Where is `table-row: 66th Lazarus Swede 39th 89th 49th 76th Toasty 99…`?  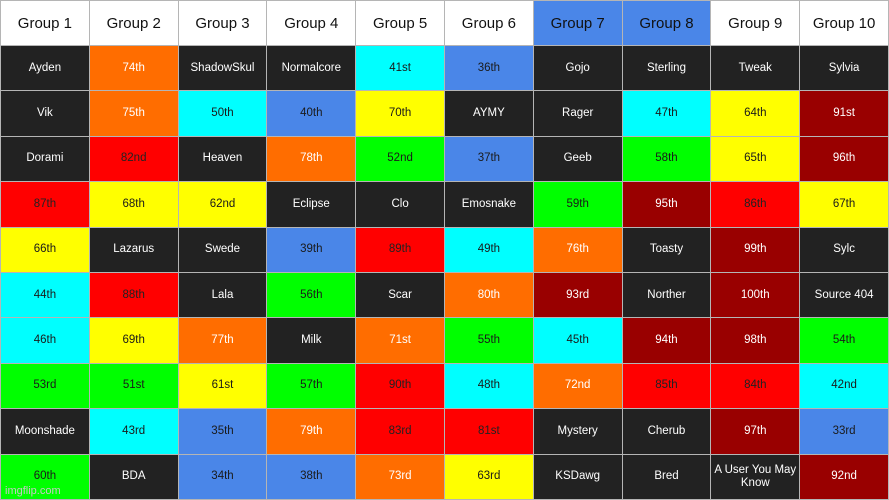
table-row: 66th Lazarus Swede 39th 89th 49th 76th Toasty 99… is located at coordinates (444, 249).